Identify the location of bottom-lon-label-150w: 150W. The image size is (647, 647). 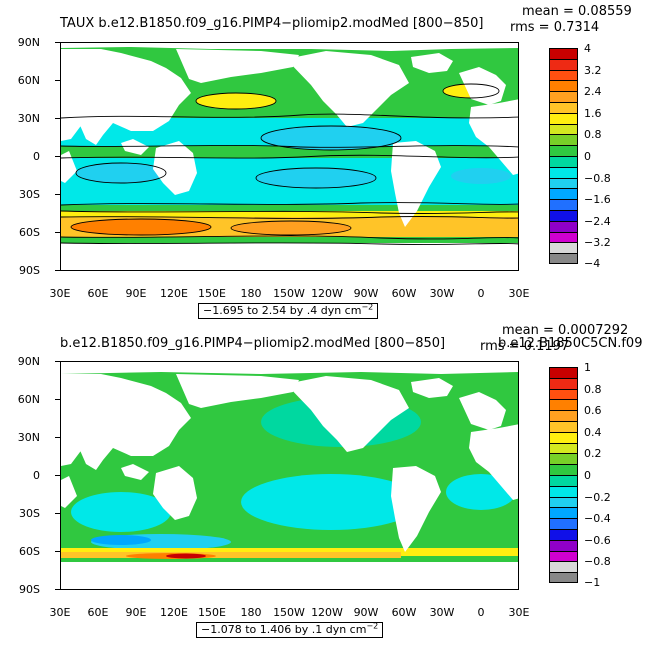
(289, 612).